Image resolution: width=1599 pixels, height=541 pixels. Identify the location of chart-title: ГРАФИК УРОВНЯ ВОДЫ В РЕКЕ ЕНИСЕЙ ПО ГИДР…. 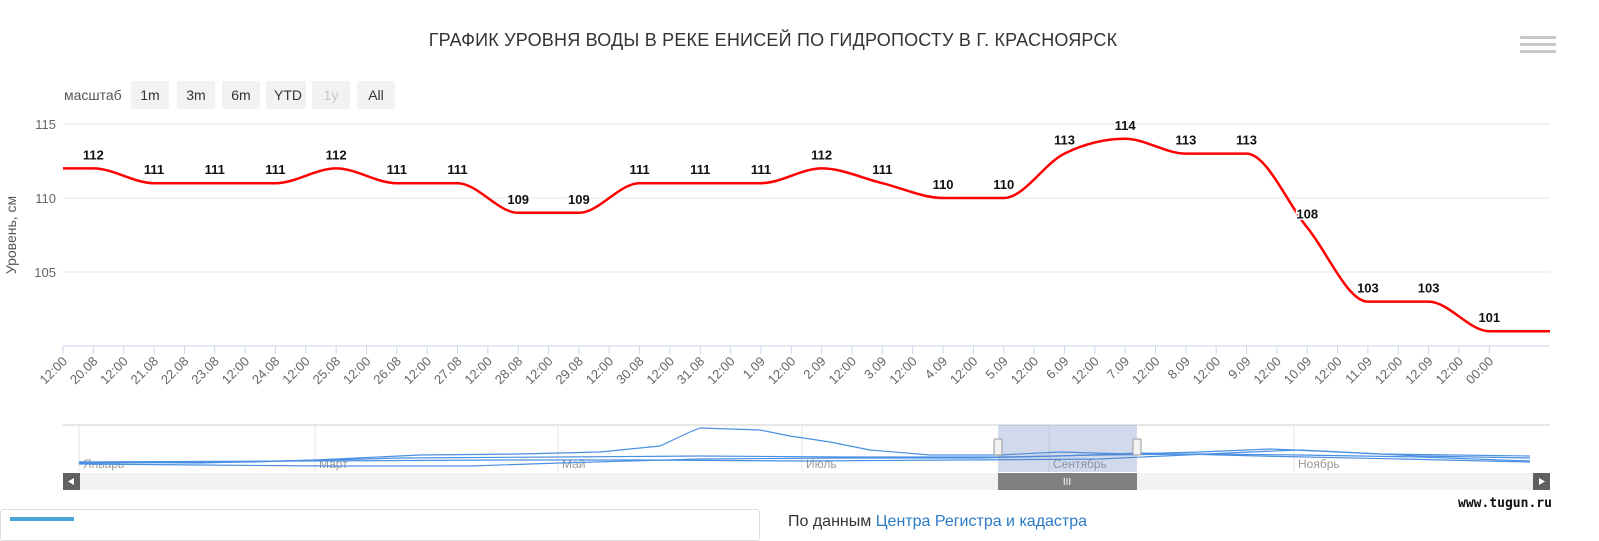
(773, 40).